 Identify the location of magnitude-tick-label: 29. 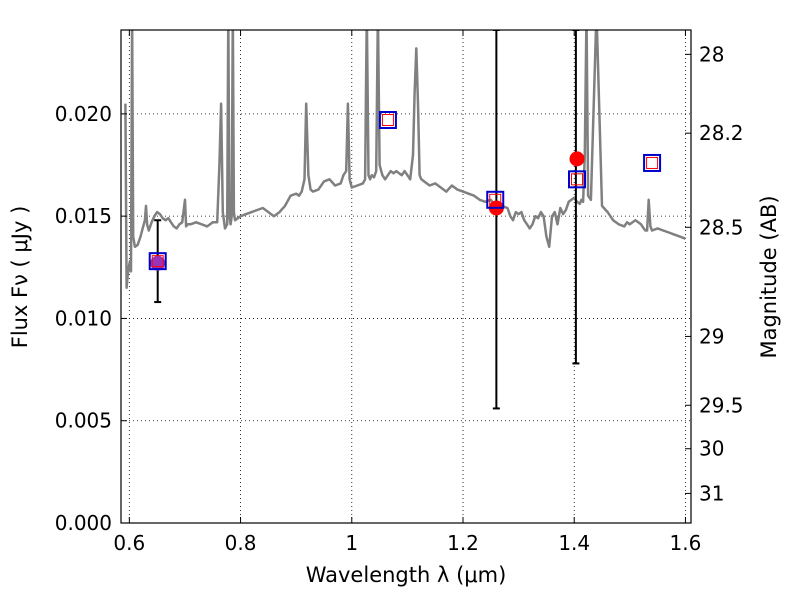
(711, 336).